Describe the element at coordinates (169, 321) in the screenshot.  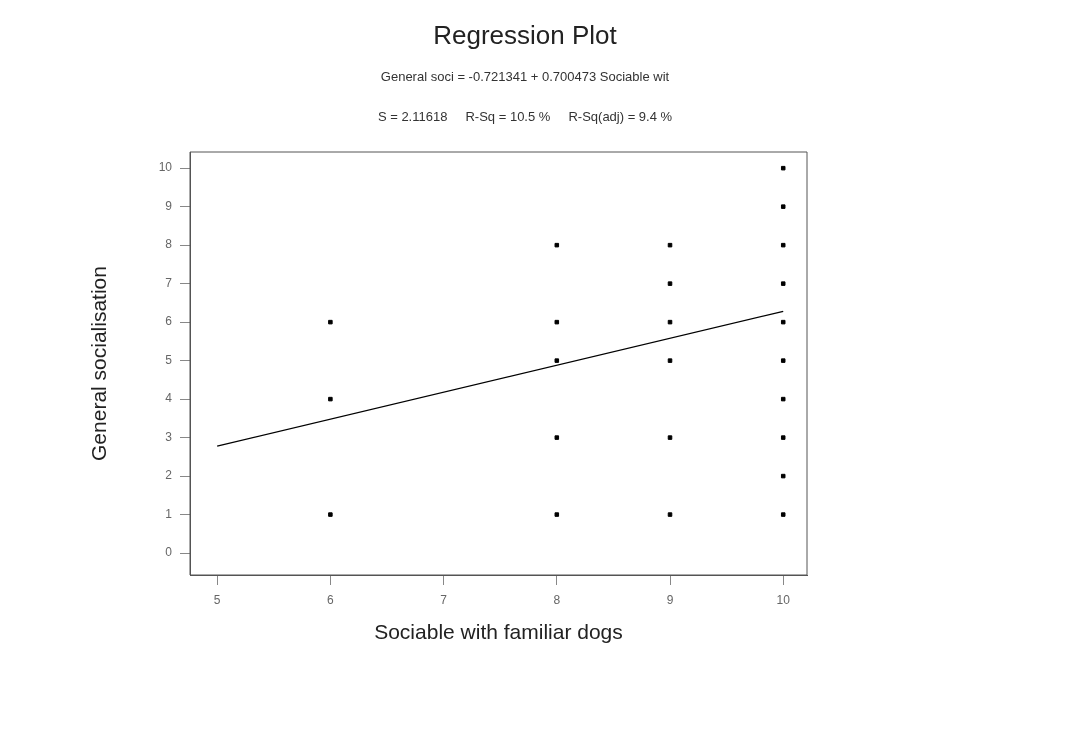
I see `y-tick-label: 6` at that location.